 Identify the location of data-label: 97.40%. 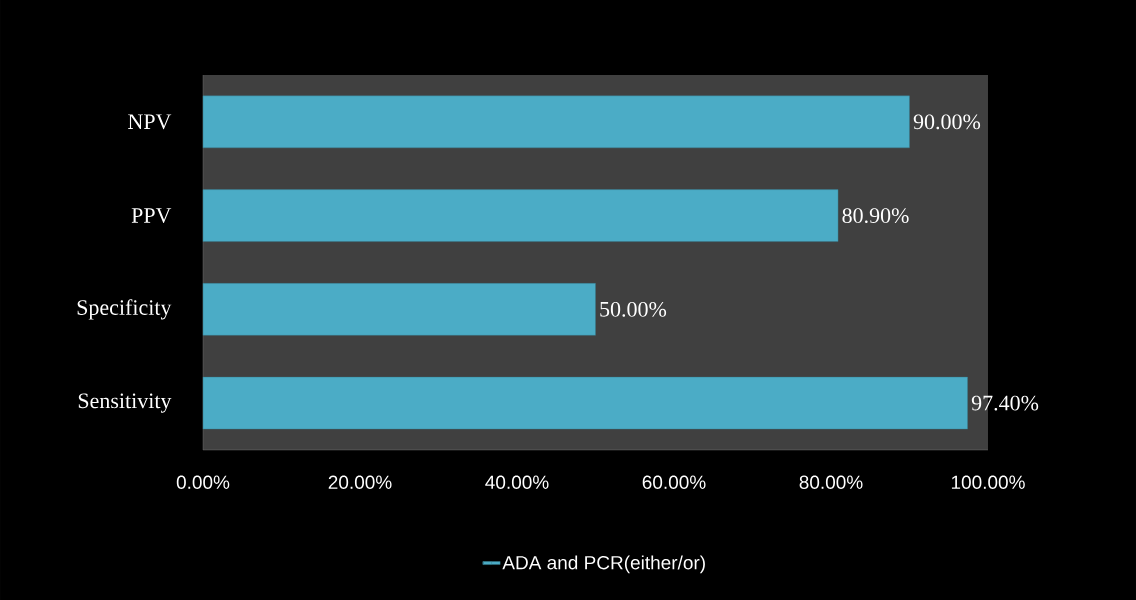
(1005, 403).